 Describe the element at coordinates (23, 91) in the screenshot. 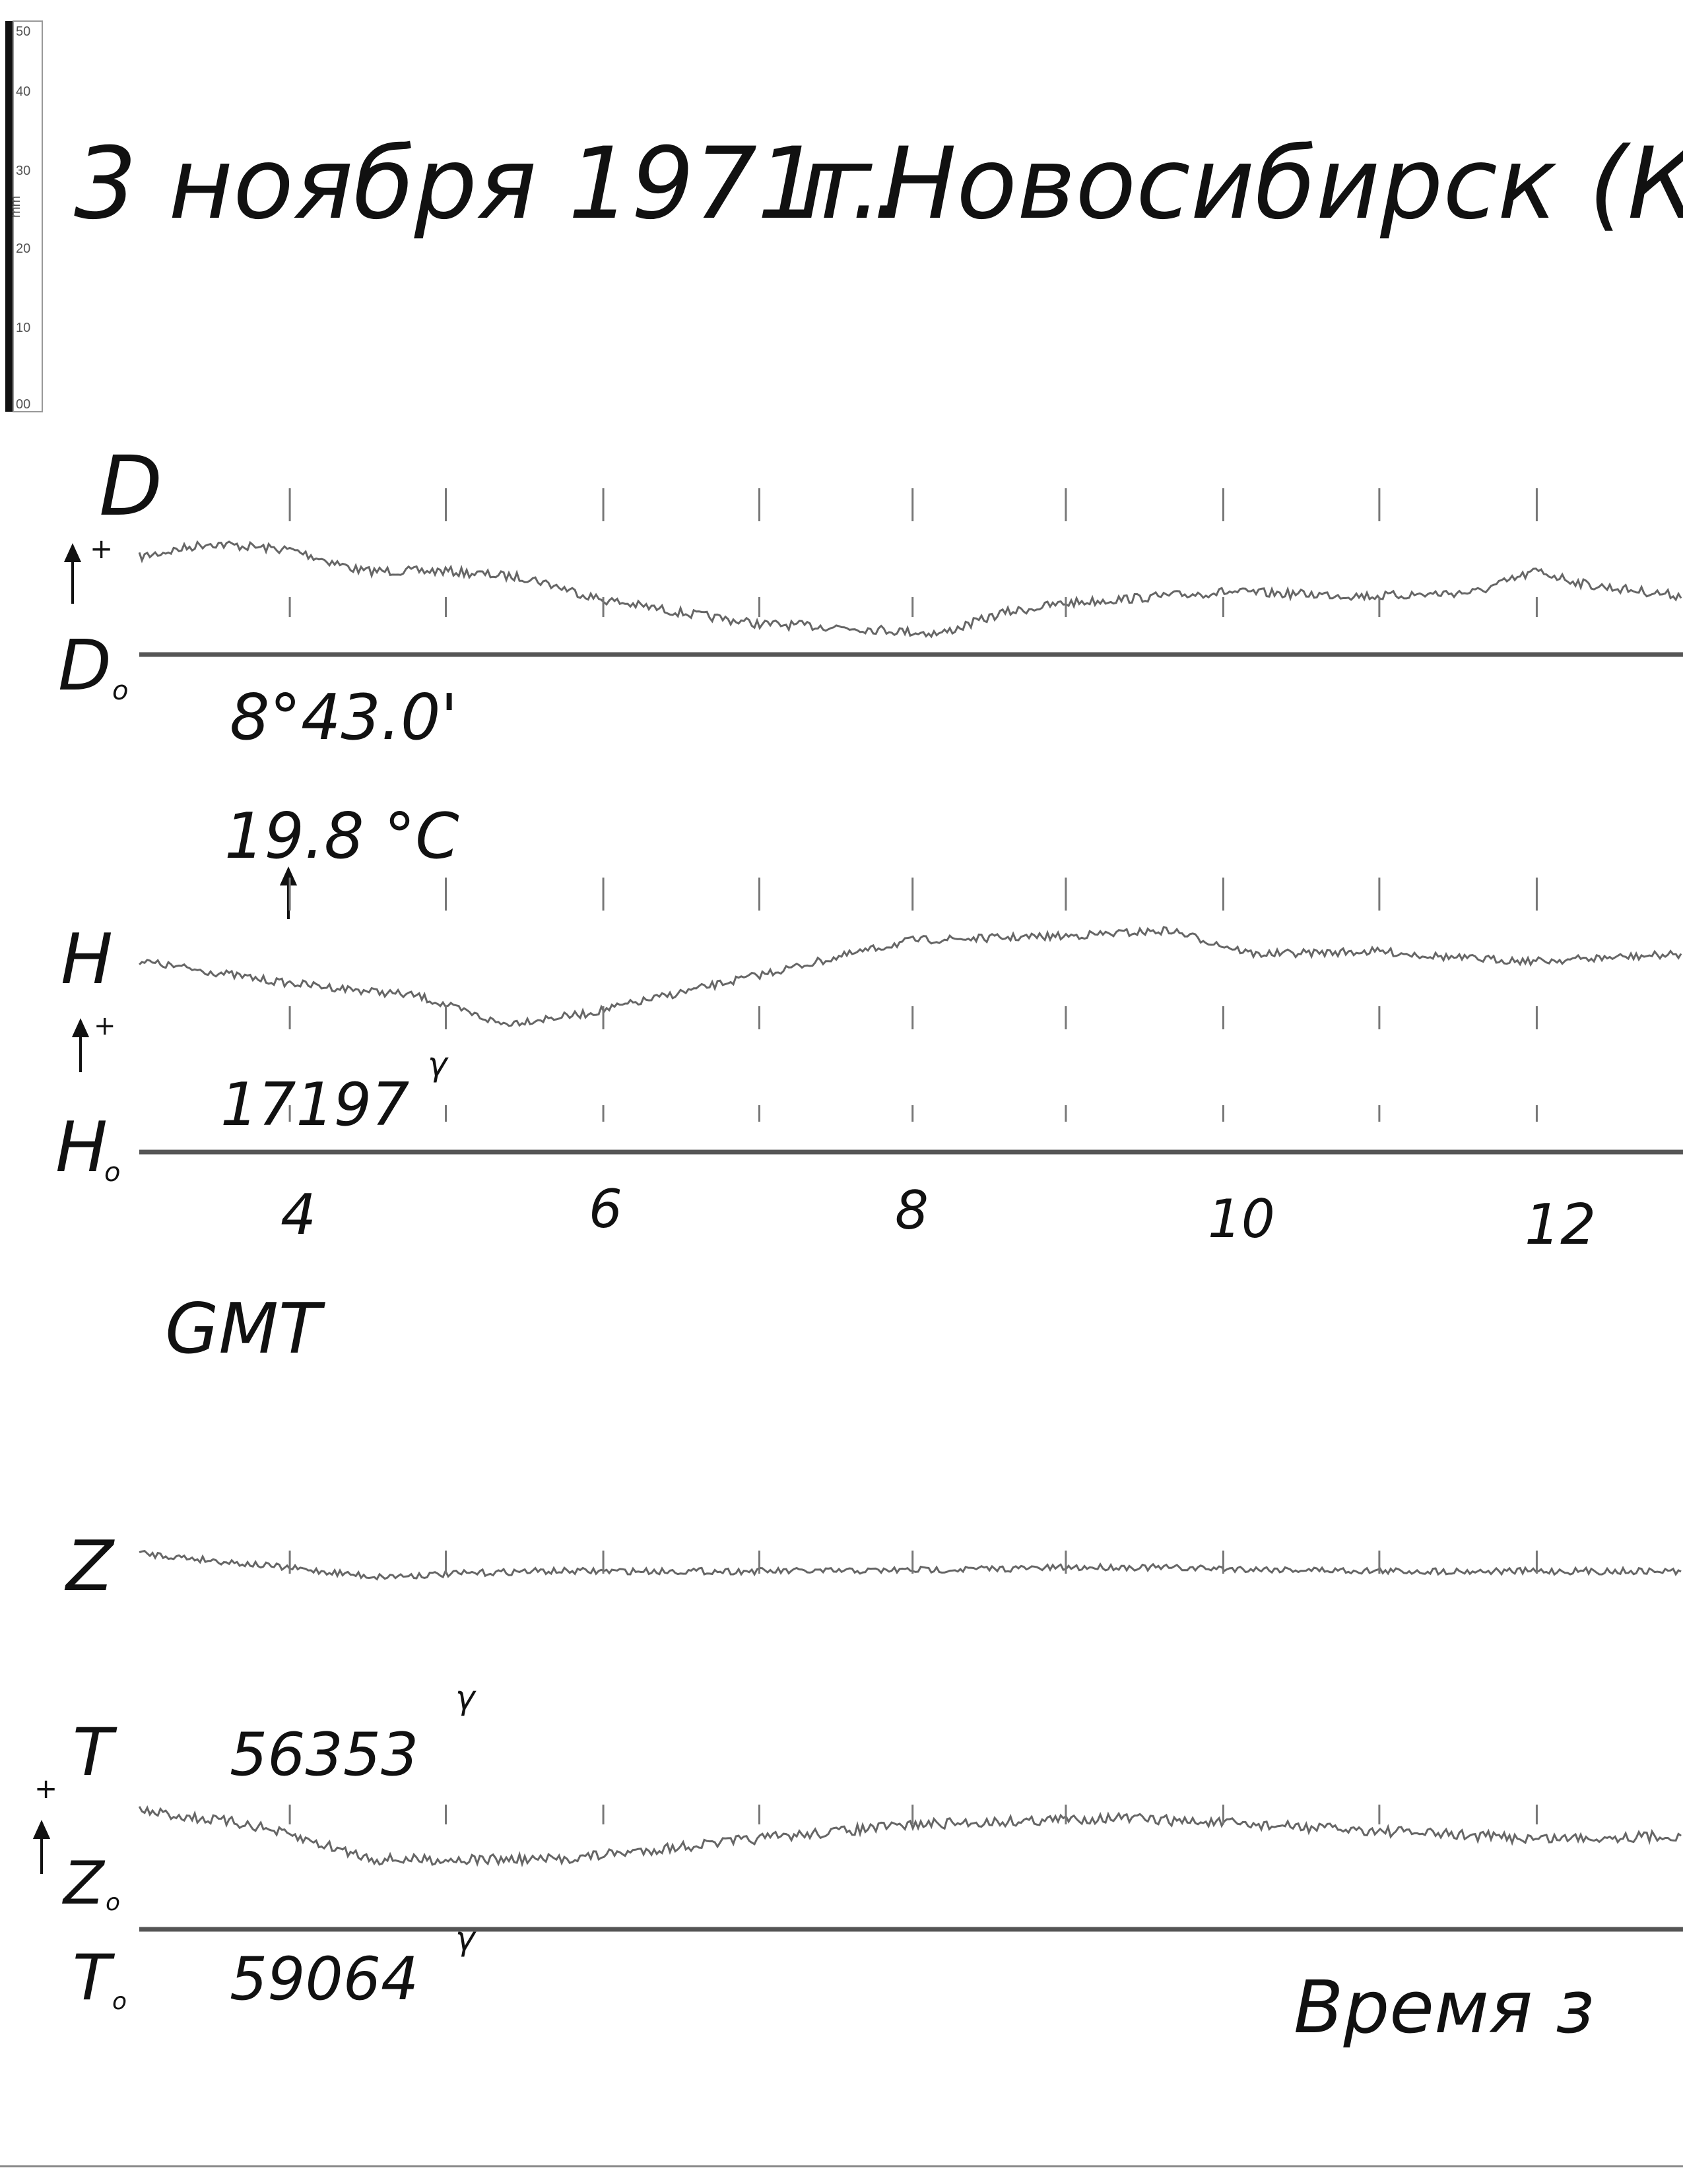

I see `ruler-label: 40` at that location.